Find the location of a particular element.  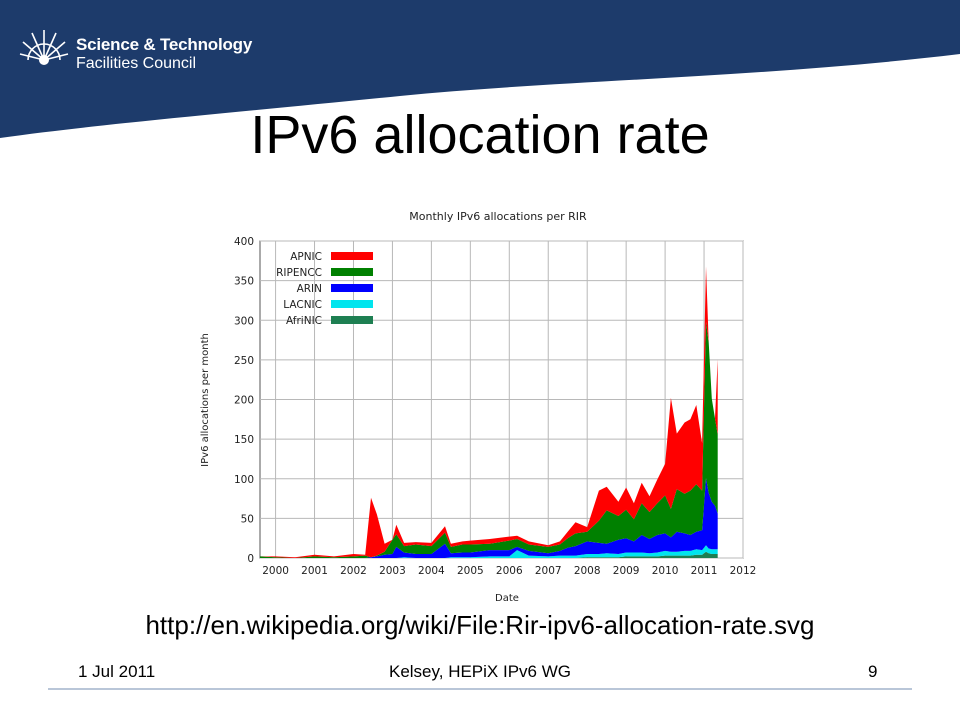

x-tick-label: 2002 is located at coordinates (353, 571).